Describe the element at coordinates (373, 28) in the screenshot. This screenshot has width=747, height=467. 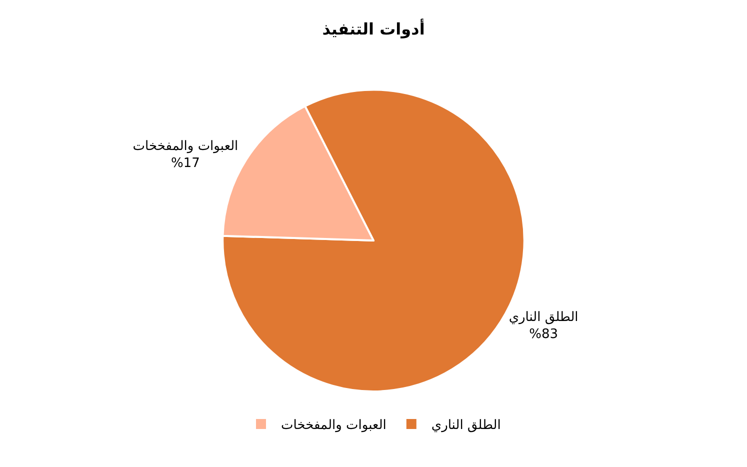
I see `chart-title: أدوات التنفيذ` at that location.